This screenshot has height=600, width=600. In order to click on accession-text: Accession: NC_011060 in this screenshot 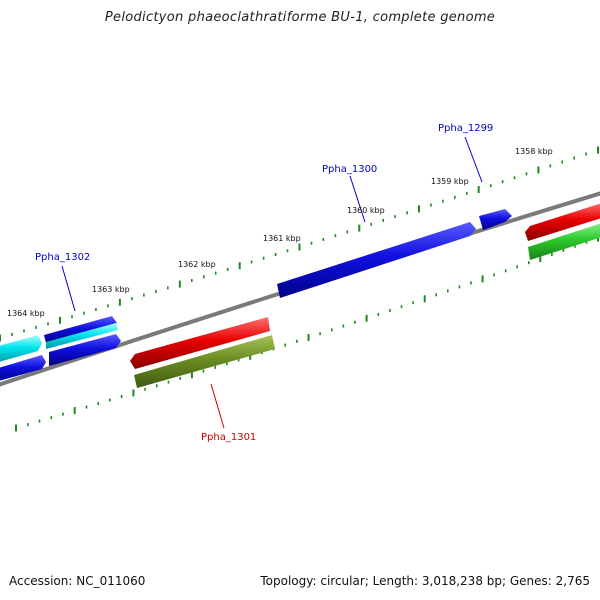, I will do `click(77, 581)`.